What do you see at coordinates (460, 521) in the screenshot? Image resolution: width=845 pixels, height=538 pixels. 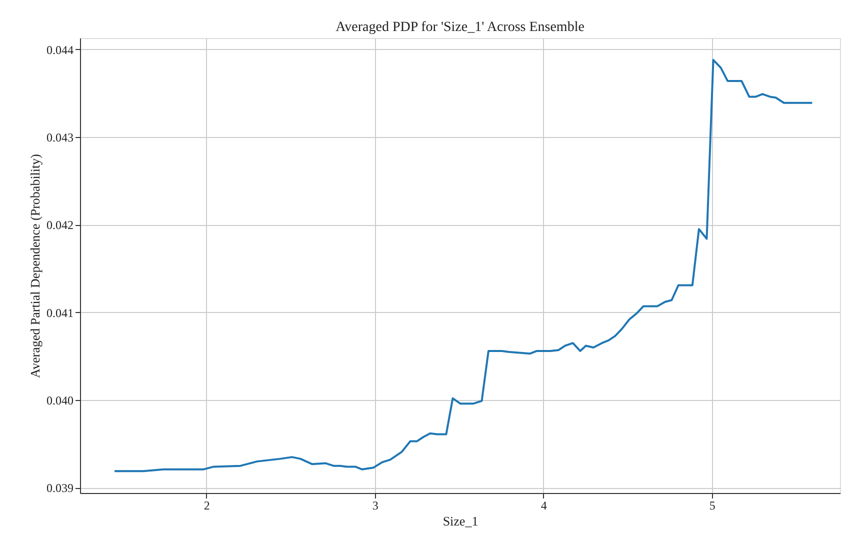 I see `x-axis-title: Size_1` at bounding box center [460, 521].